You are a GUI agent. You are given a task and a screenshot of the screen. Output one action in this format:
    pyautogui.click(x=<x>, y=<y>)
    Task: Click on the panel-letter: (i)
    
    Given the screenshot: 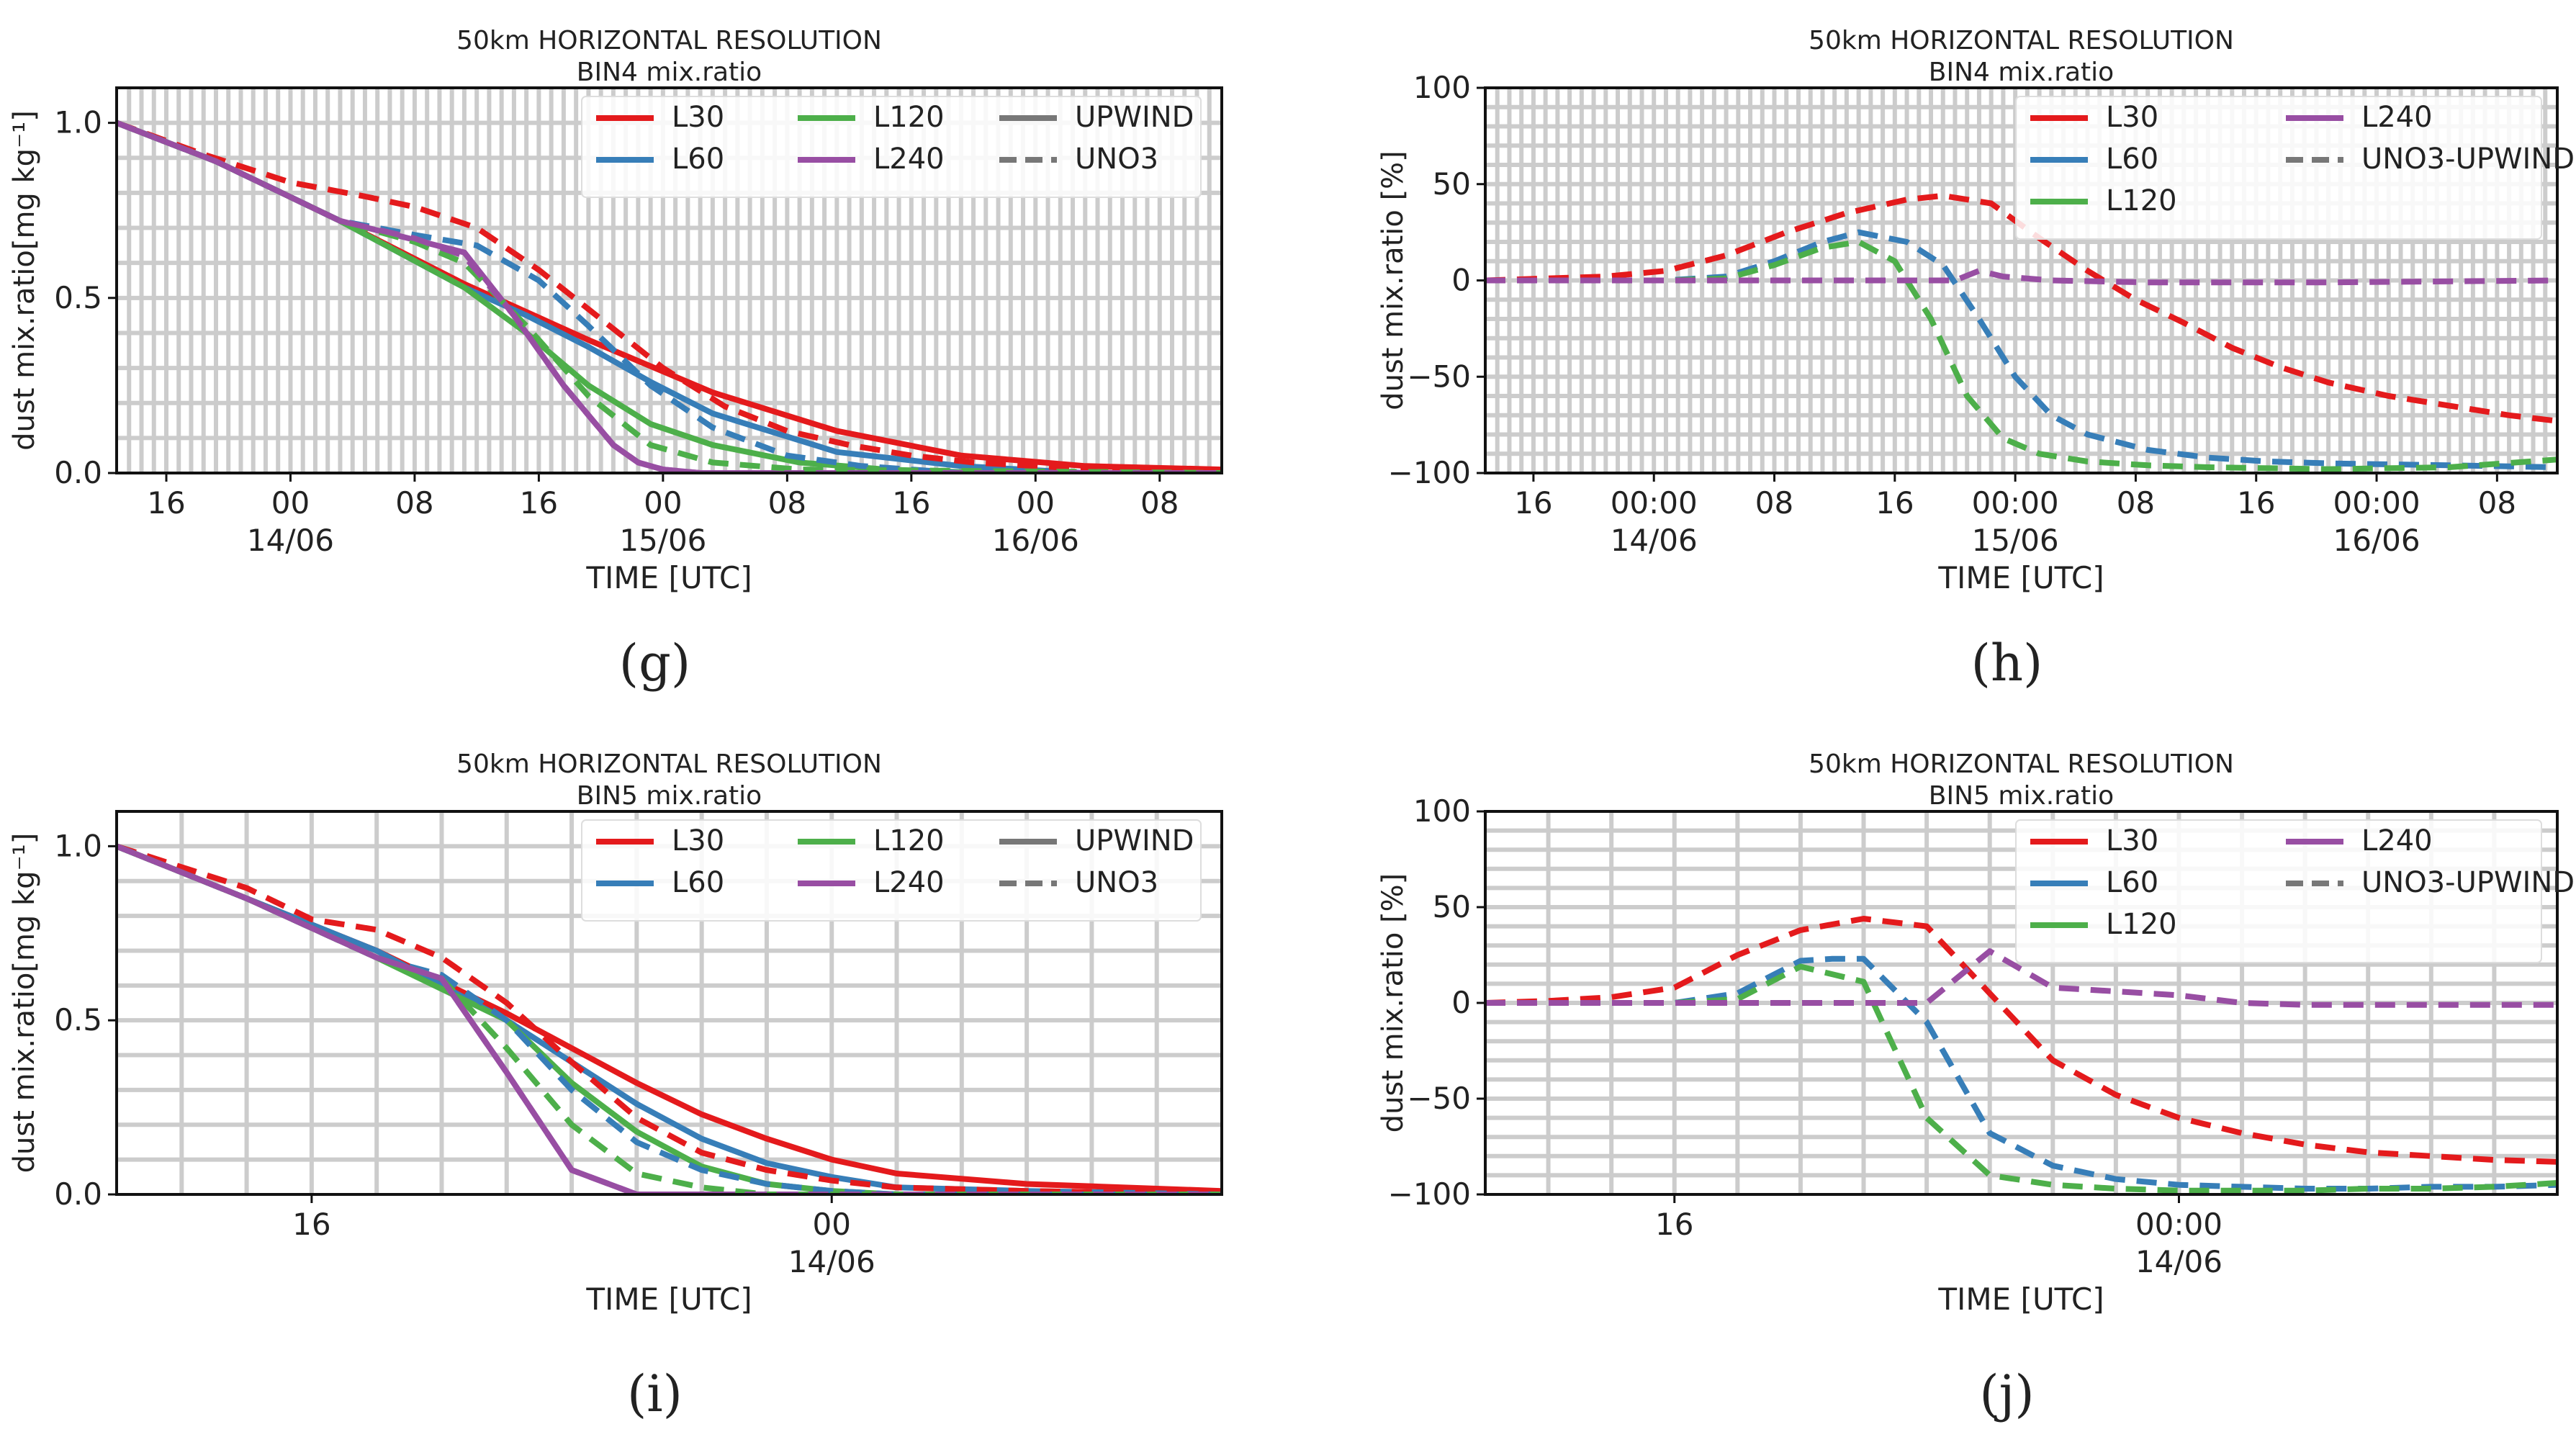 What is the action you would take?
    pyautogui.click(x=655, y=1393)
    